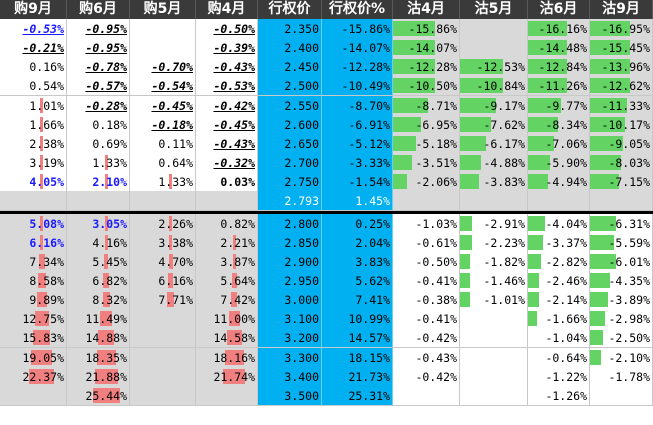  I want to click on cell-put-sep: -2.98%, so click(621, 319).